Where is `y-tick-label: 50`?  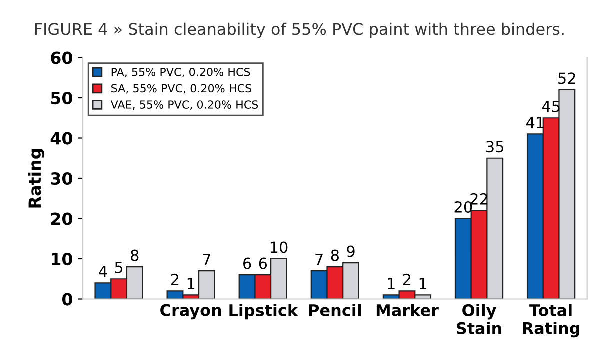 y-tick-label: 50 is located at coordinates (62, 98).